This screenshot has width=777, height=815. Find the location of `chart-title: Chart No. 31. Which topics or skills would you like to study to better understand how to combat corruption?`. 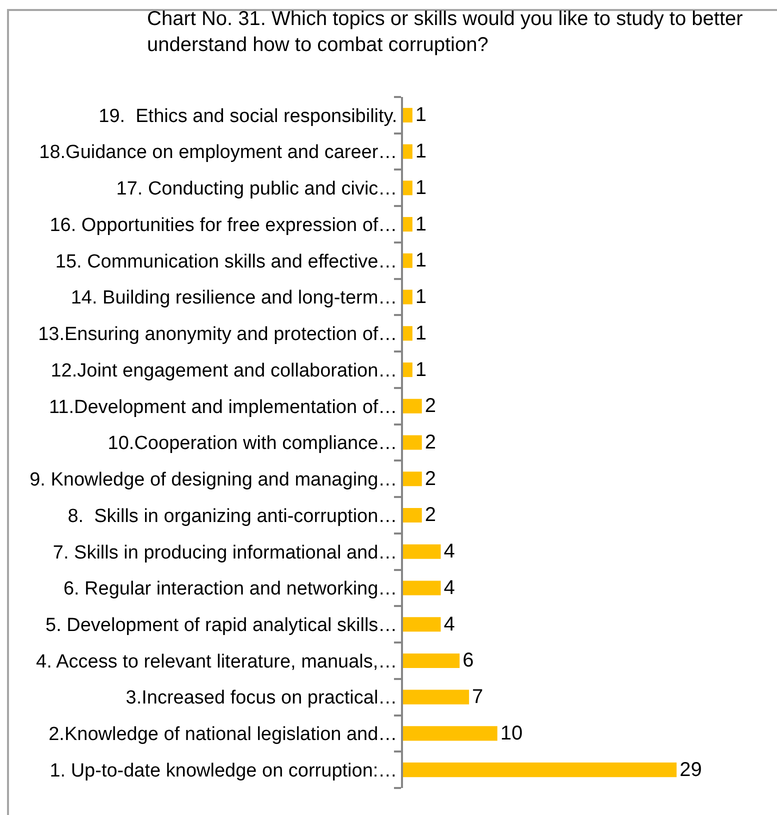

chart-title: Chart No. 31. Which topics or skills would you like to study to better understand how to combat corruption? is located at coordinates (445, 32).